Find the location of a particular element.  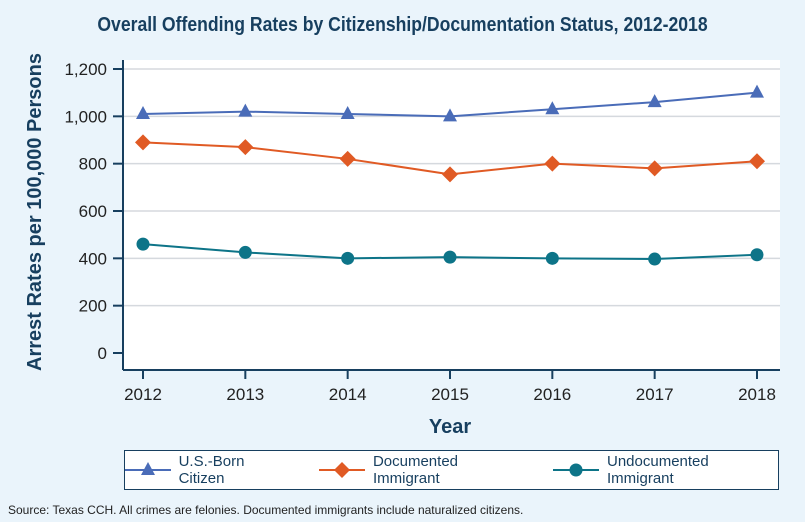

y-axis-label: Arrest Rates per 100,000 Persons is located at coordinates (35, 212).